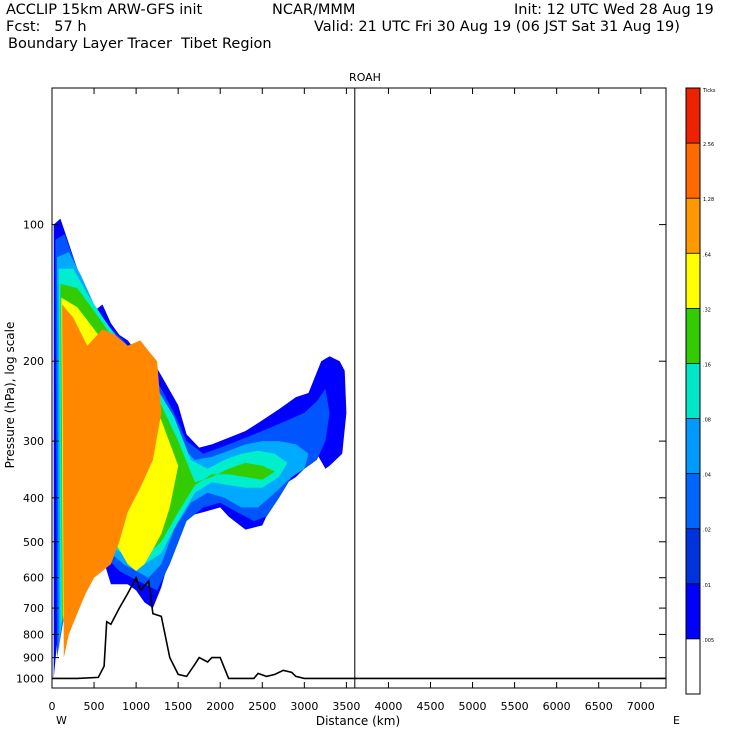  What do you see at coordinates (52, 706) in the screenshot?
I see `x-tick-label: 0` at bounding box center [52, 706].